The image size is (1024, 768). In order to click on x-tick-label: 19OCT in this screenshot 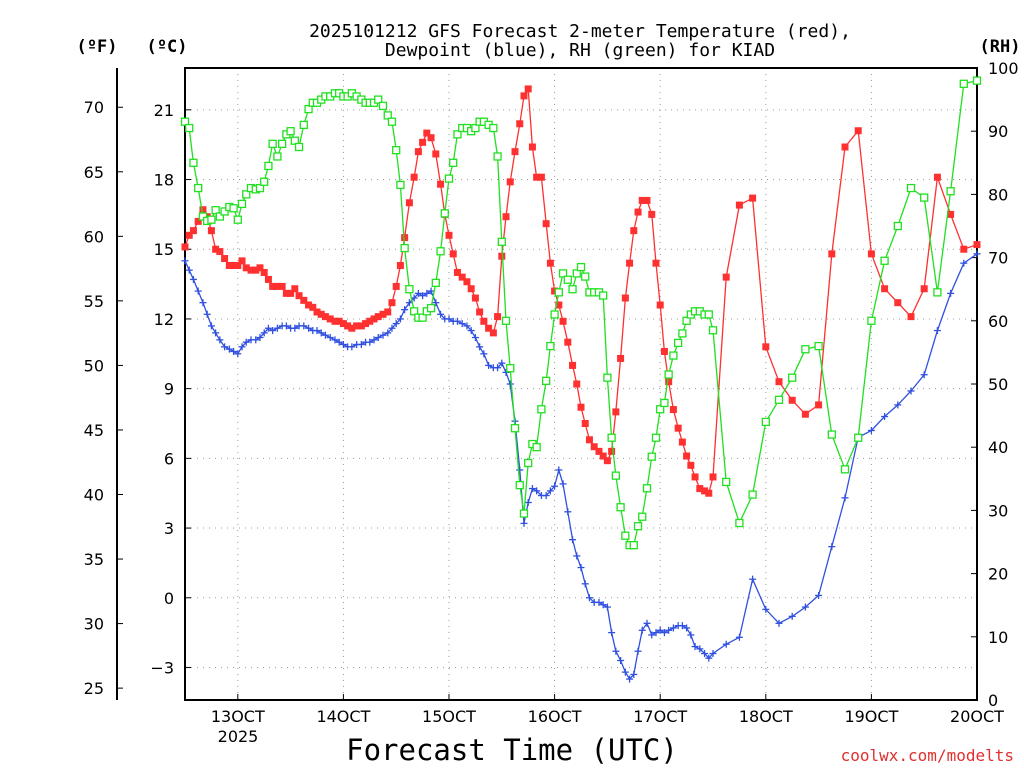, I will do `click(871, 716)`.